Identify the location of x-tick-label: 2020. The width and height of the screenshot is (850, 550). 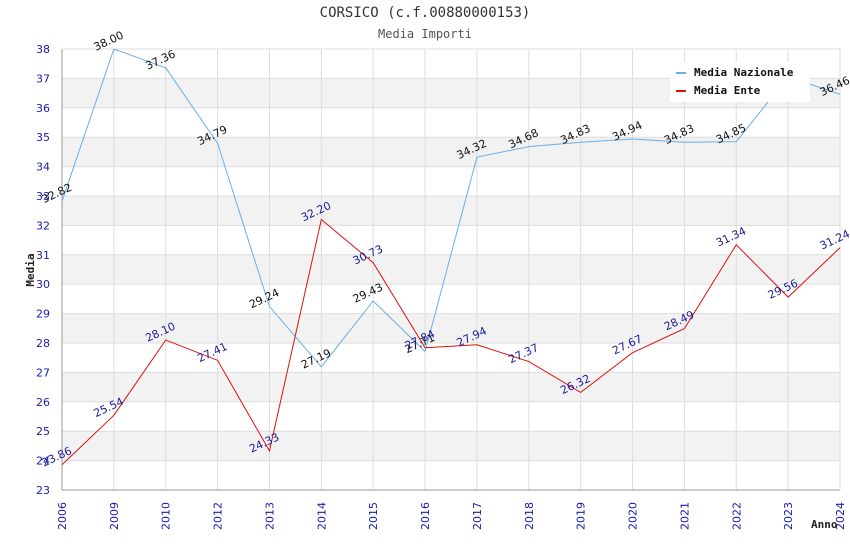
(633, 516).